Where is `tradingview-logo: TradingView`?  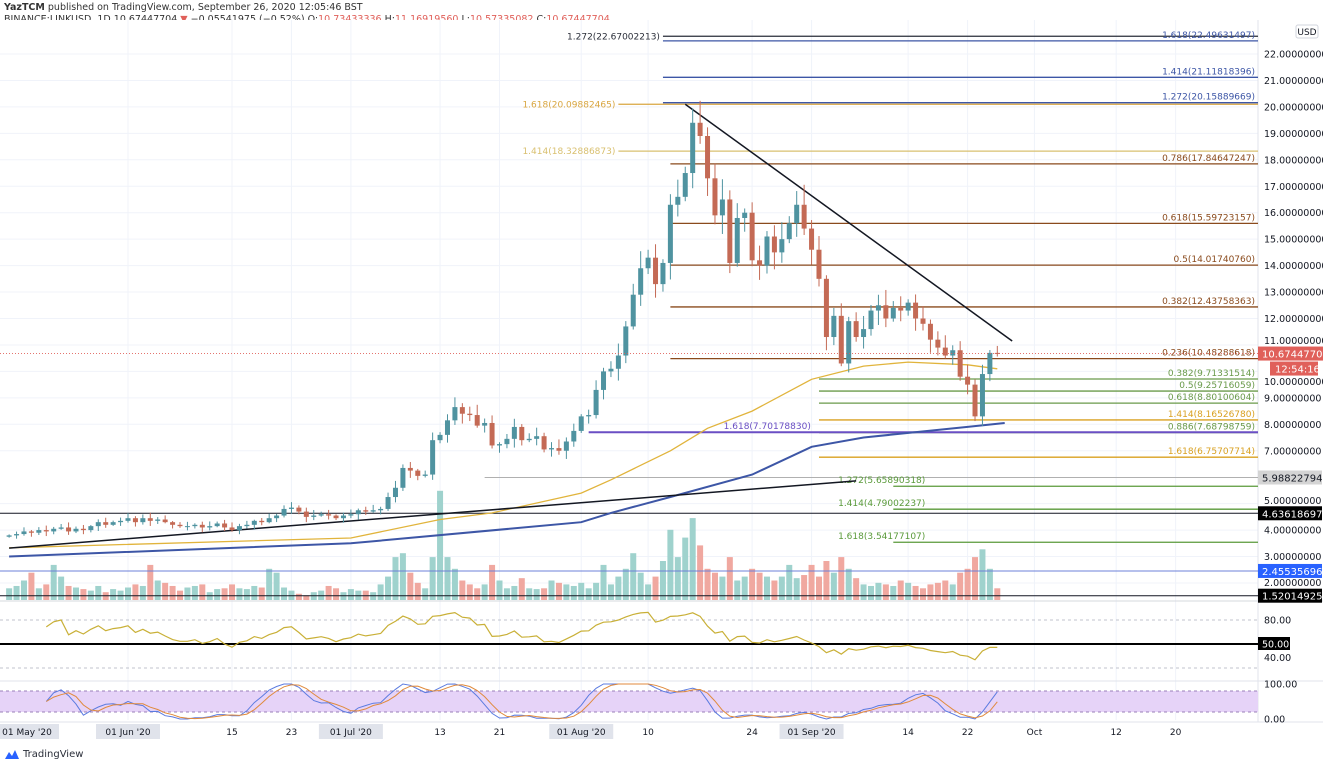 tradingview-logo: TradingView is located at coordinates (43, 754).